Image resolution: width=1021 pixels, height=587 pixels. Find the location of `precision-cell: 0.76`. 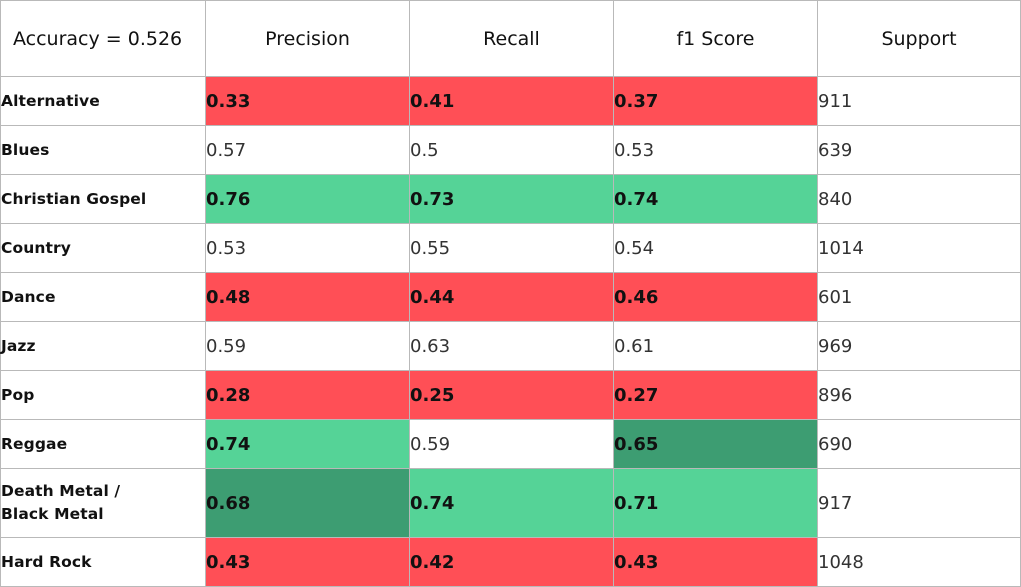

precision-cell: 0.76 is located at coordinates (307, 199).